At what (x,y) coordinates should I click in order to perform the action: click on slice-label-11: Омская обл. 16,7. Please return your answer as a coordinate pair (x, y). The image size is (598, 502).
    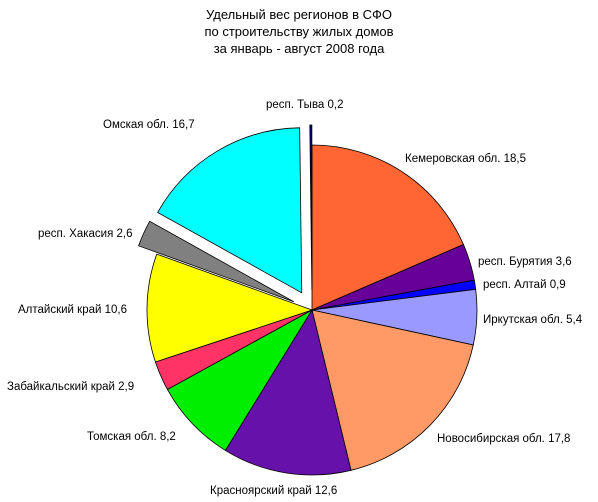
    Looking at the image, I should click on (149, 125).